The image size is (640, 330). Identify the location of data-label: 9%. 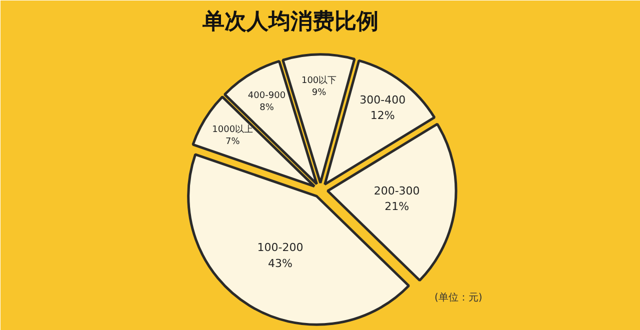
(319, 93).